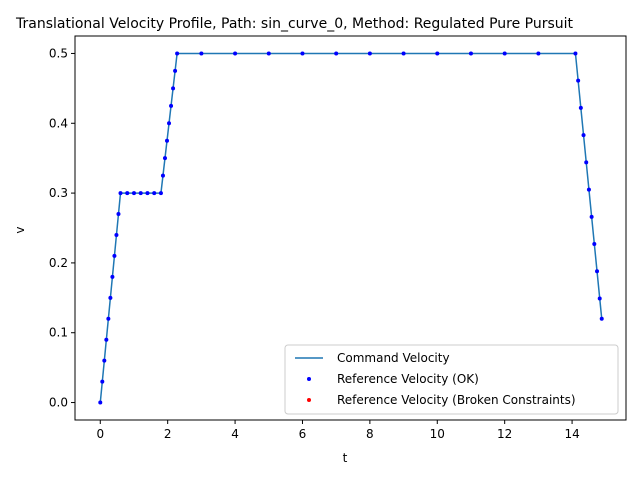 The width and height of the screenshot is (640, 480). Describe the element at coordinates (58, 123) in the screenshot. I see `y-tick-label: 0.4` at that location.